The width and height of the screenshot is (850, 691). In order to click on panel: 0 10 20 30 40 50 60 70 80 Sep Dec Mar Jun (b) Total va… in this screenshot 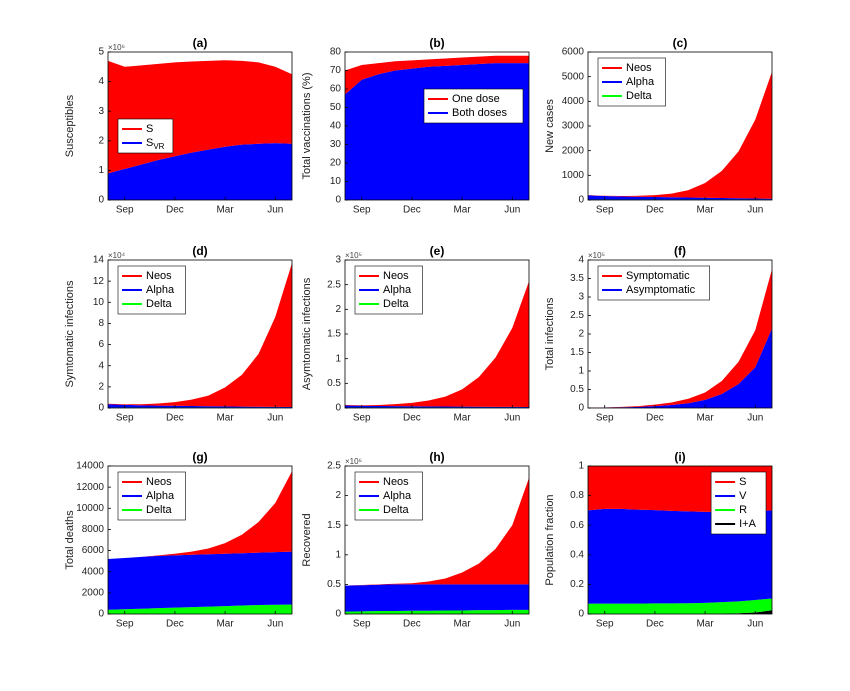, I will do `click(415, 126)`.